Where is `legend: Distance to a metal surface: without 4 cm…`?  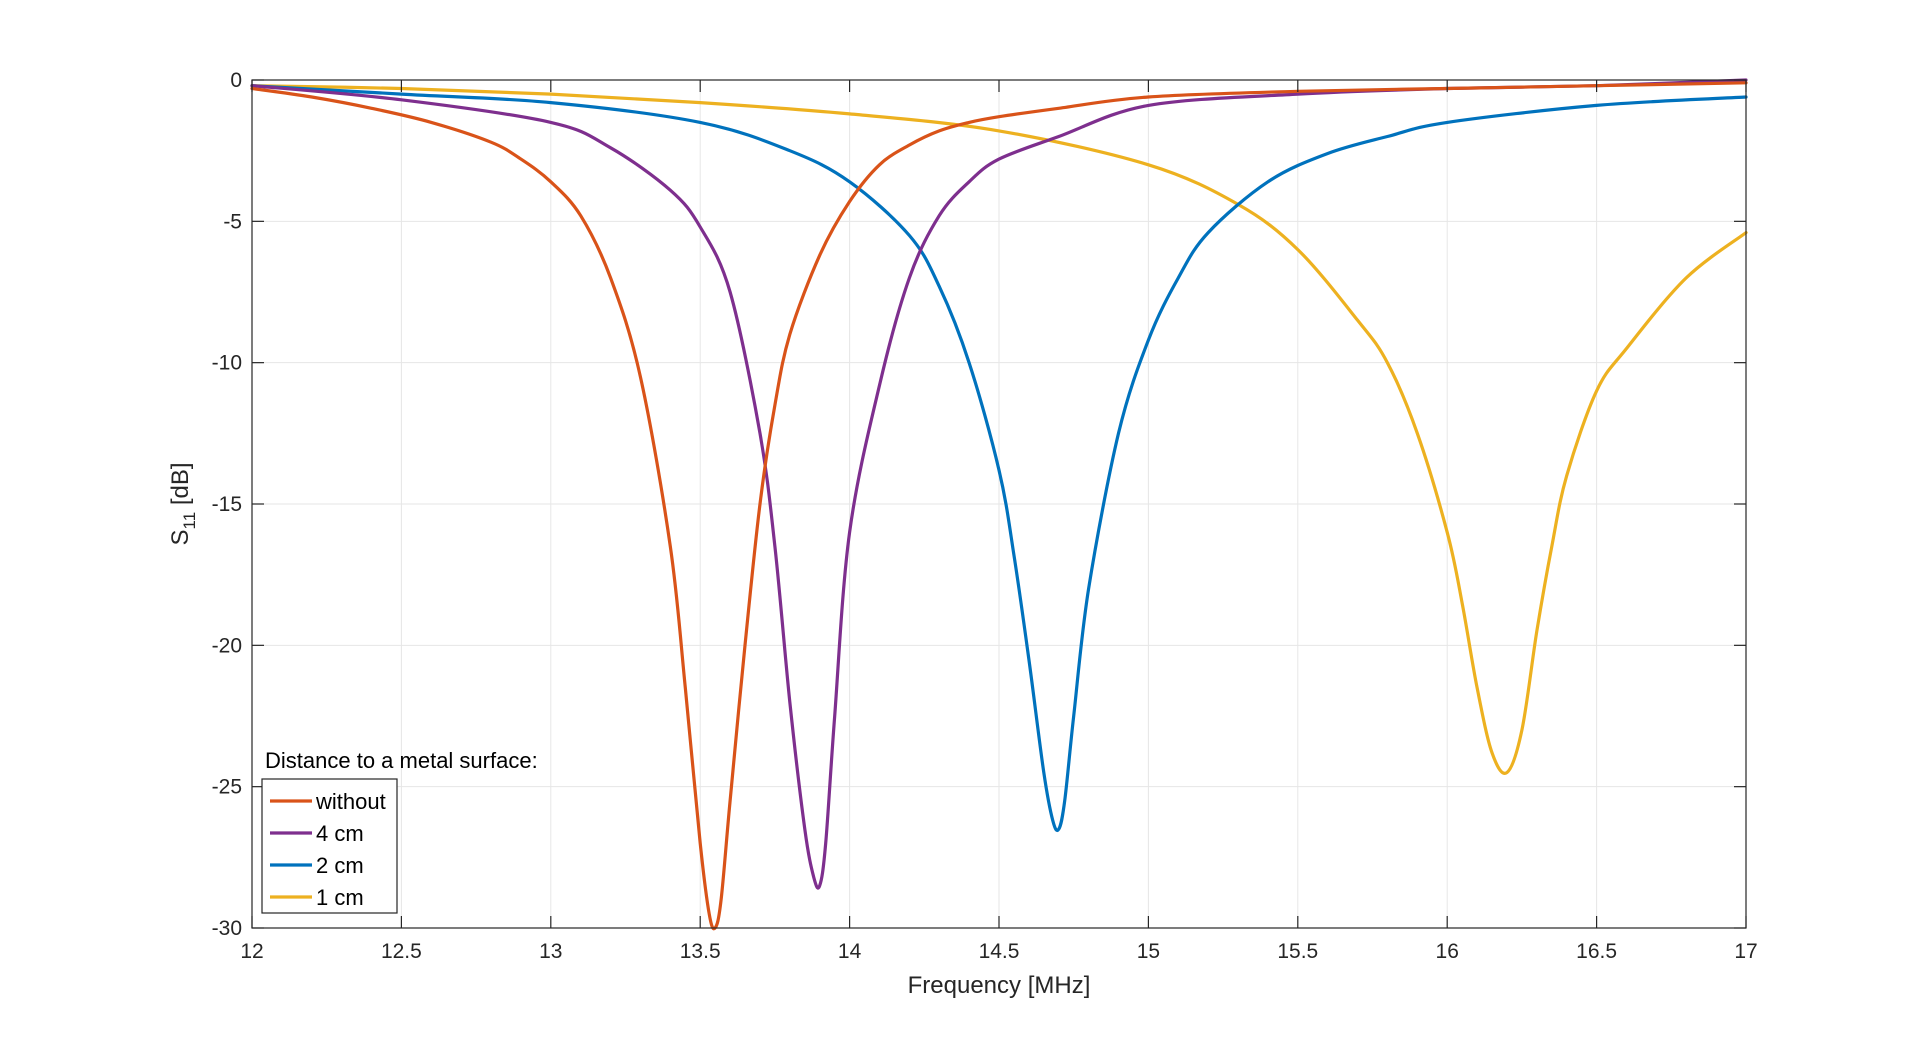
legend: Distance to a metal surface: without 4 cm… is located at coordinates (399, 831).